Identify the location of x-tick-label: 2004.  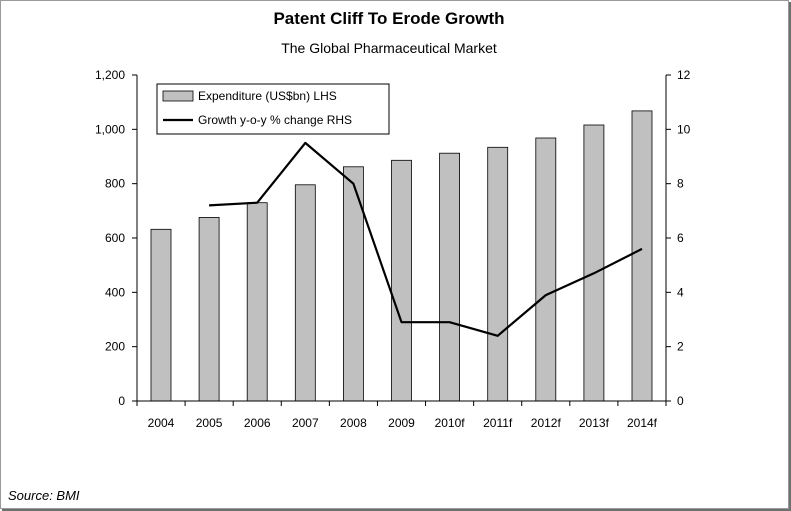
(161, 423).